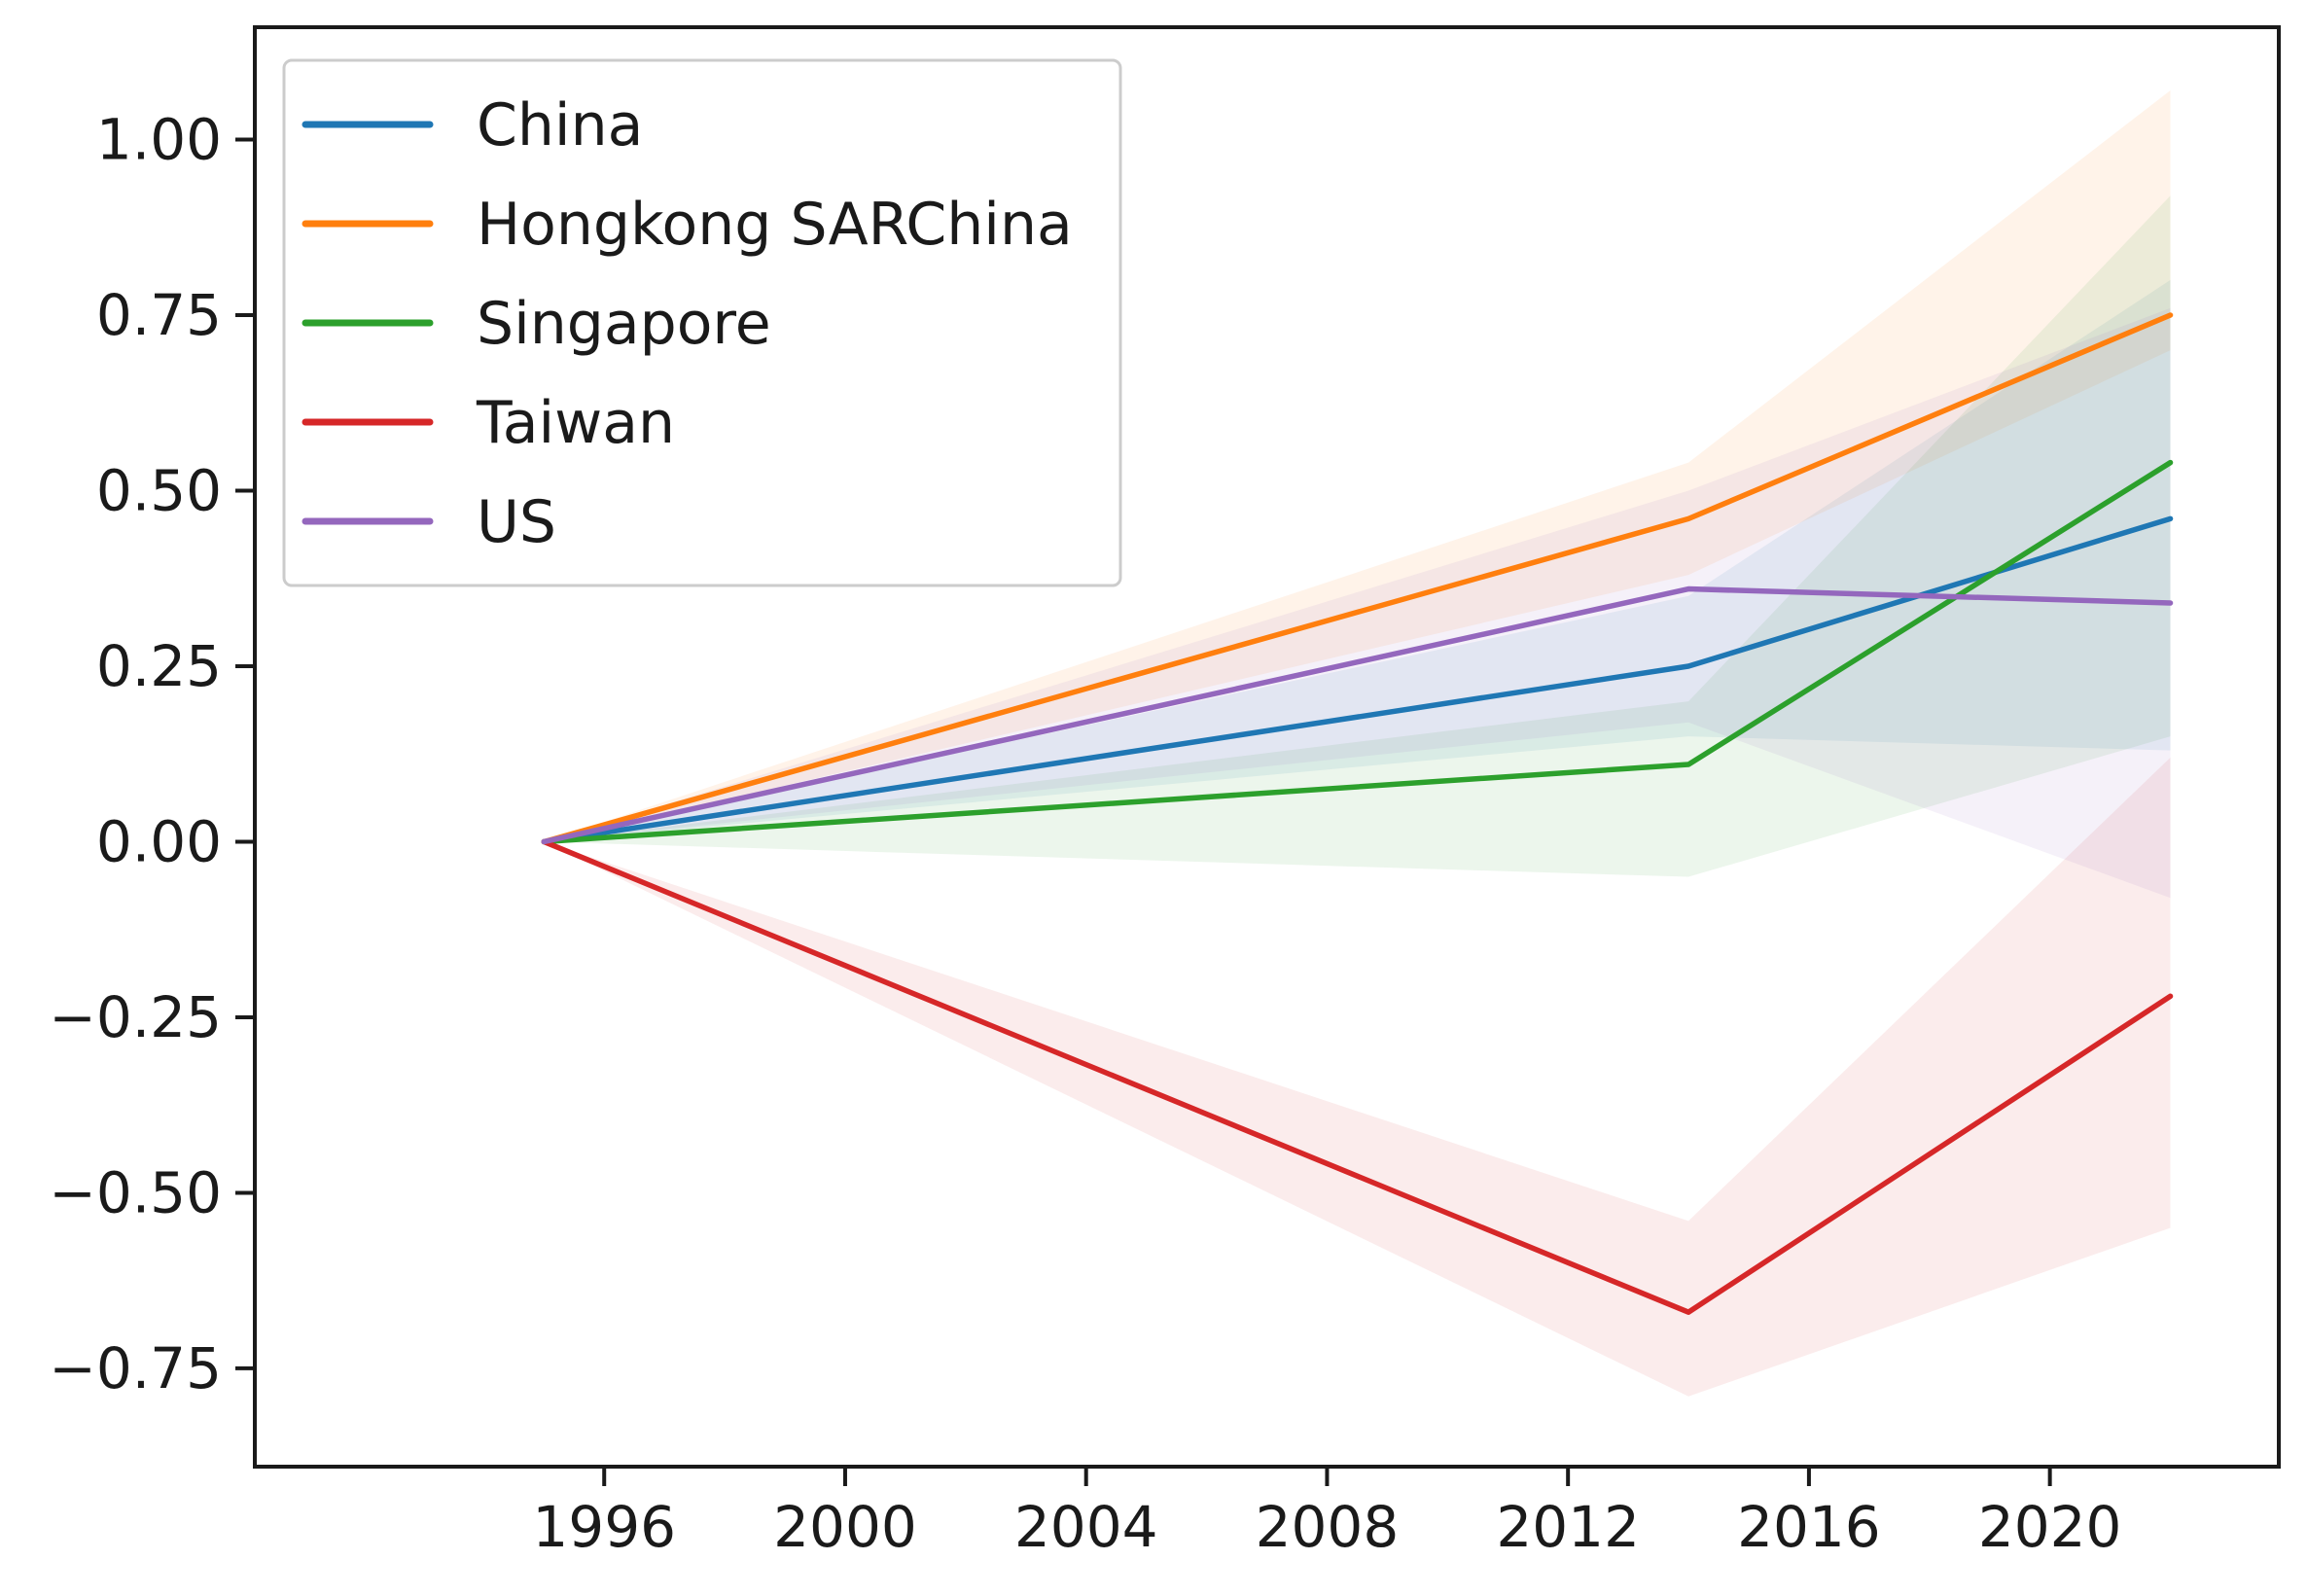  I want to click on legend-box, so click(702, 322).